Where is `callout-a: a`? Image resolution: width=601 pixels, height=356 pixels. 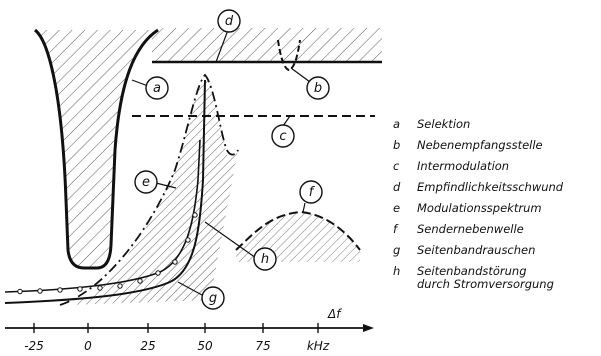
callout-a: a is located at coordinates (157, 88).